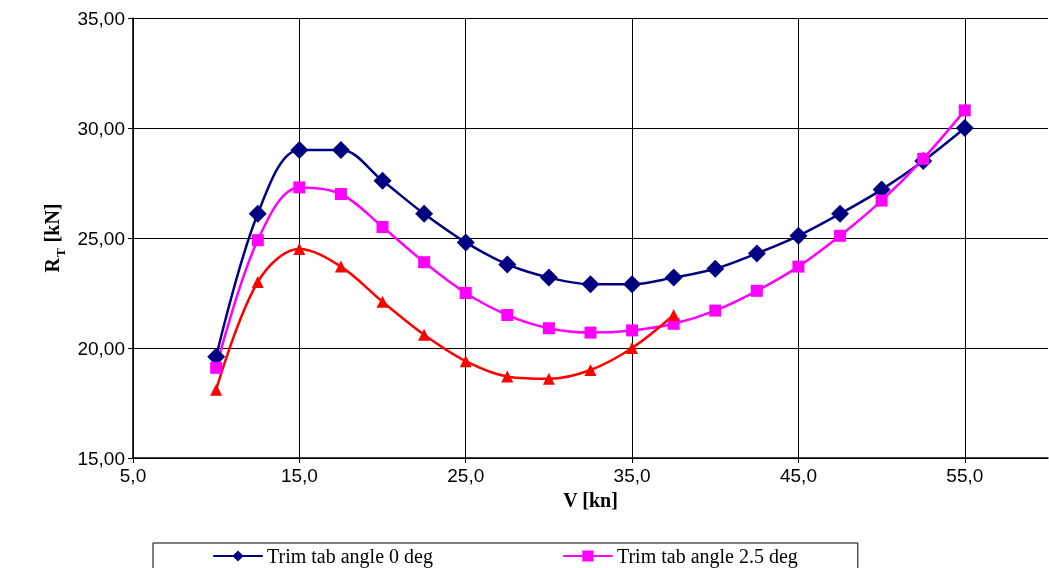  Describe the element at coordinates (350, 556) in the screenshot. I see `legend-label: Trim tab angle 0 deg` at that location.